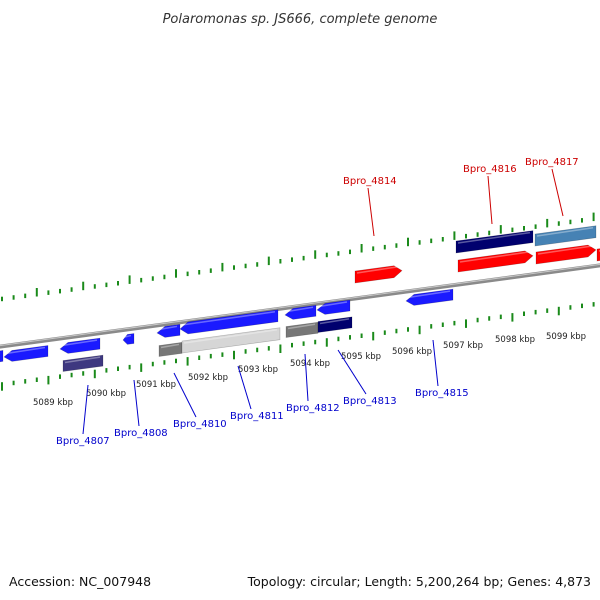 This screenshot has width=600, height=600. I want to click on chromosome-axis-highlight, so click(300, 305).